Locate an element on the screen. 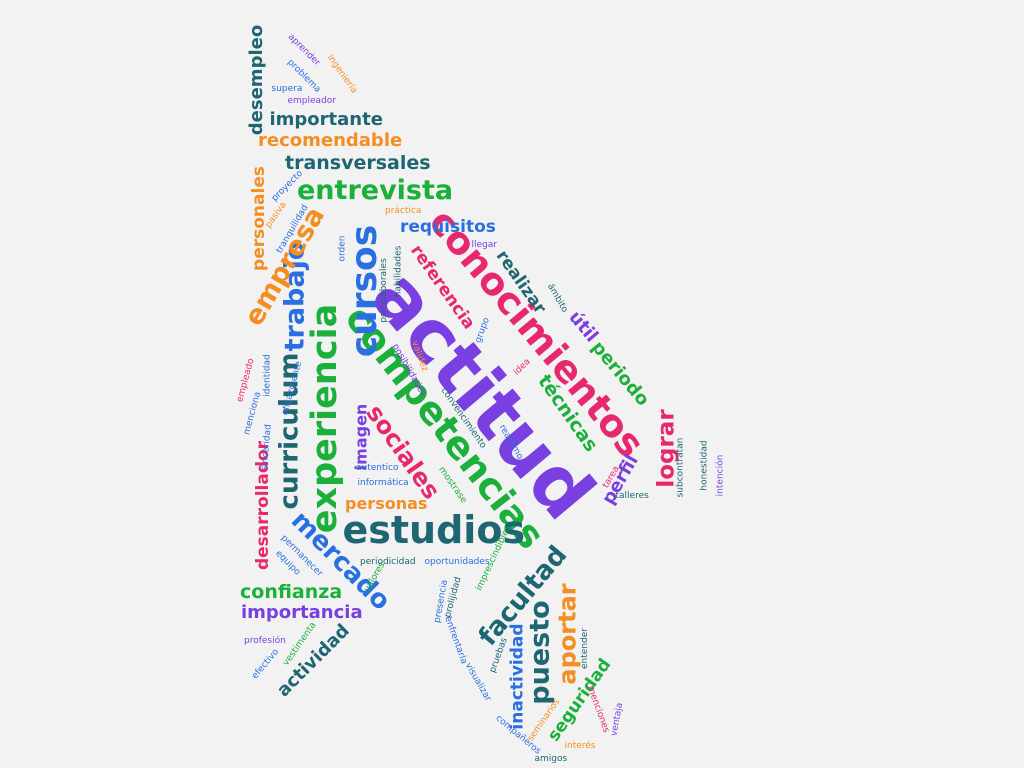 Image resolution: width=1024 pixels, height=768 pixels. word-idea: idea is located at coordinates (522, 366).